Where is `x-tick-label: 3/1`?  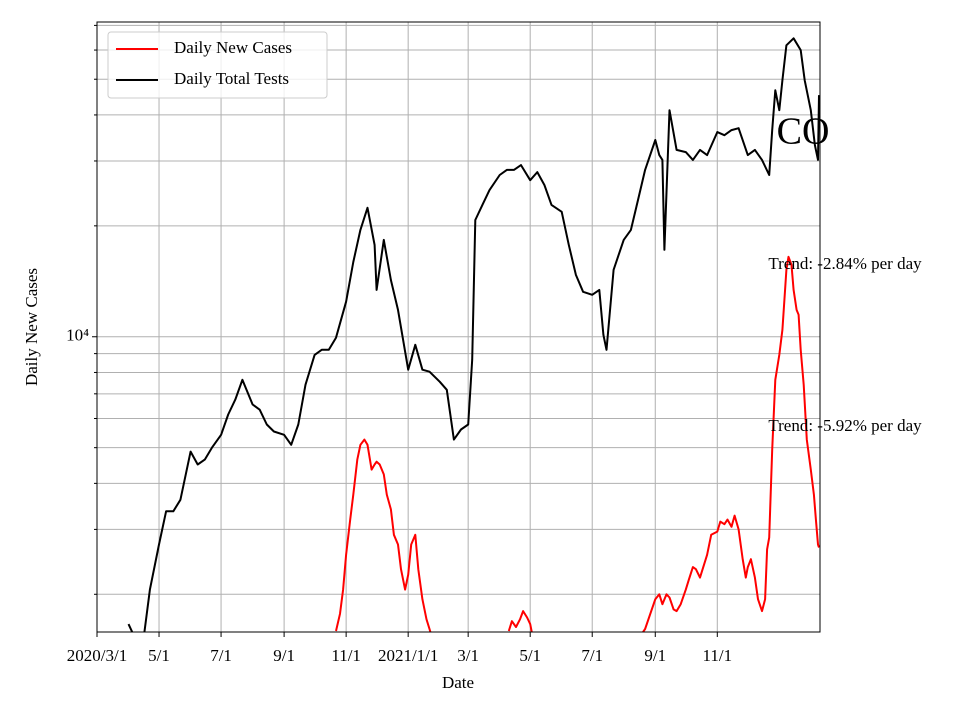 x-tick-label: 3/1 is located at coordinates (468, 655).